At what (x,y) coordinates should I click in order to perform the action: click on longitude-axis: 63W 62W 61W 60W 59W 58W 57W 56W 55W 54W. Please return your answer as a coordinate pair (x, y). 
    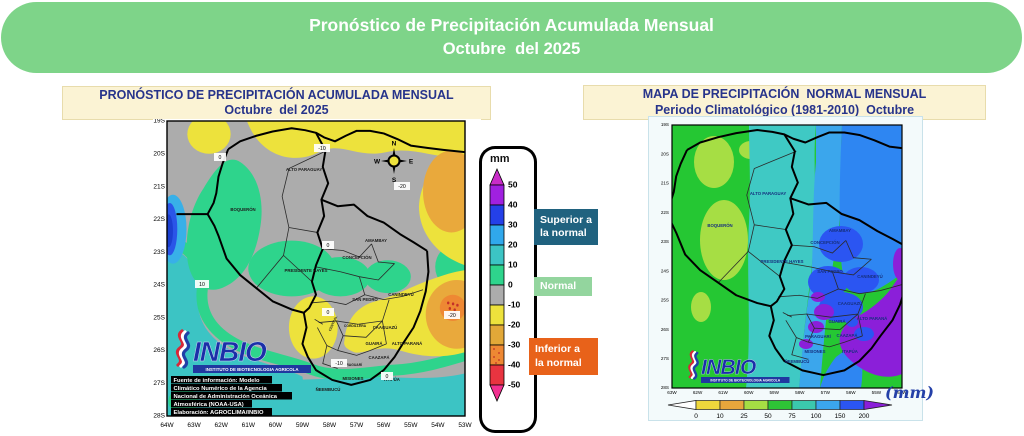
    Looking at the image, I should click on (786, 392).